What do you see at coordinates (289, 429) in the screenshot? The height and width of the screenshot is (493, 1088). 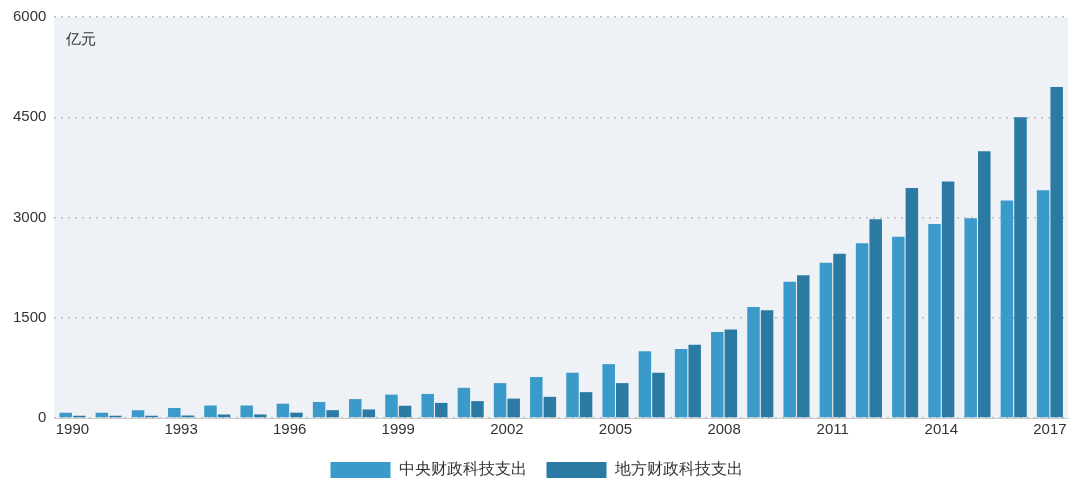 I see `x-tick-label: 1996` at bounding box center [289, 429].